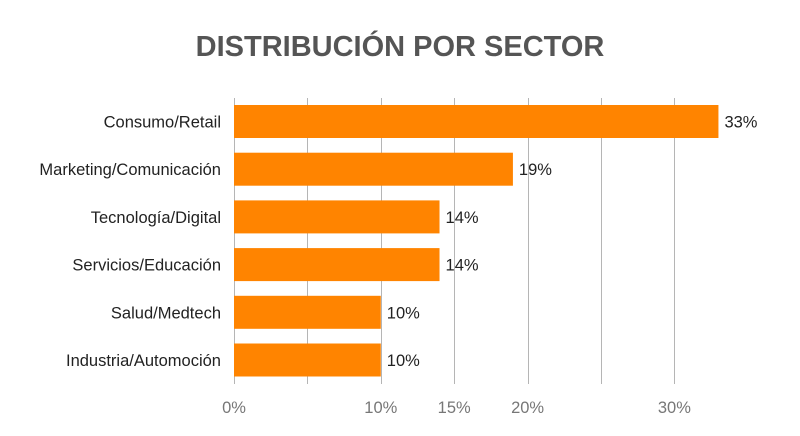 The width and height of the screenshot is (800, 436). Describe the element at coordinates (674, 408) in the screenshot. I see `tick-label-4: 30%` at that location.